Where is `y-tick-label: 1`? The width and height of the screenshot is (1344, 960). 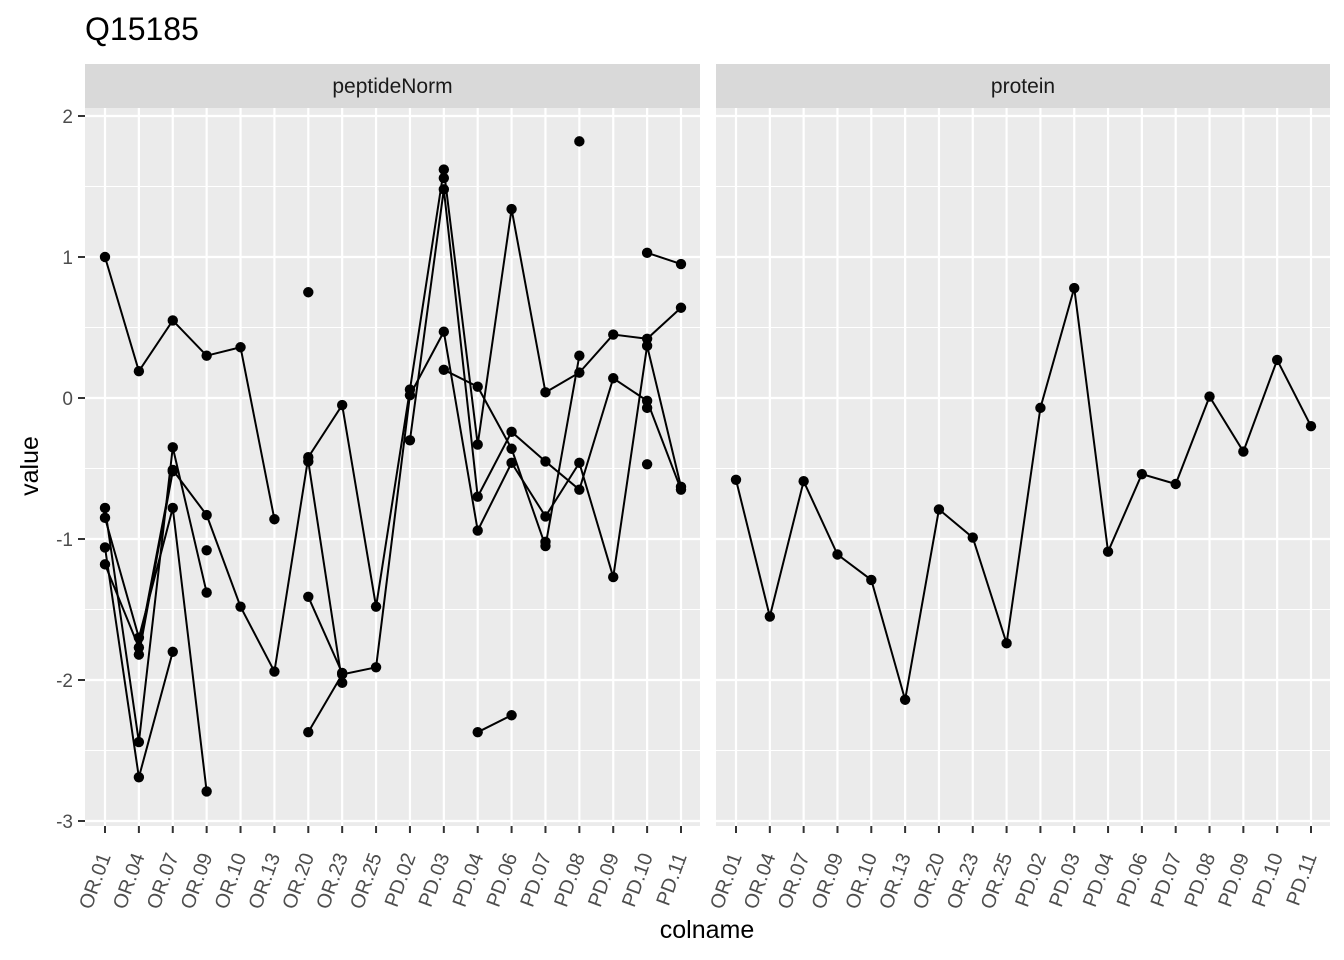
y-tick-label: 1 is located at coordinates (67, 258).